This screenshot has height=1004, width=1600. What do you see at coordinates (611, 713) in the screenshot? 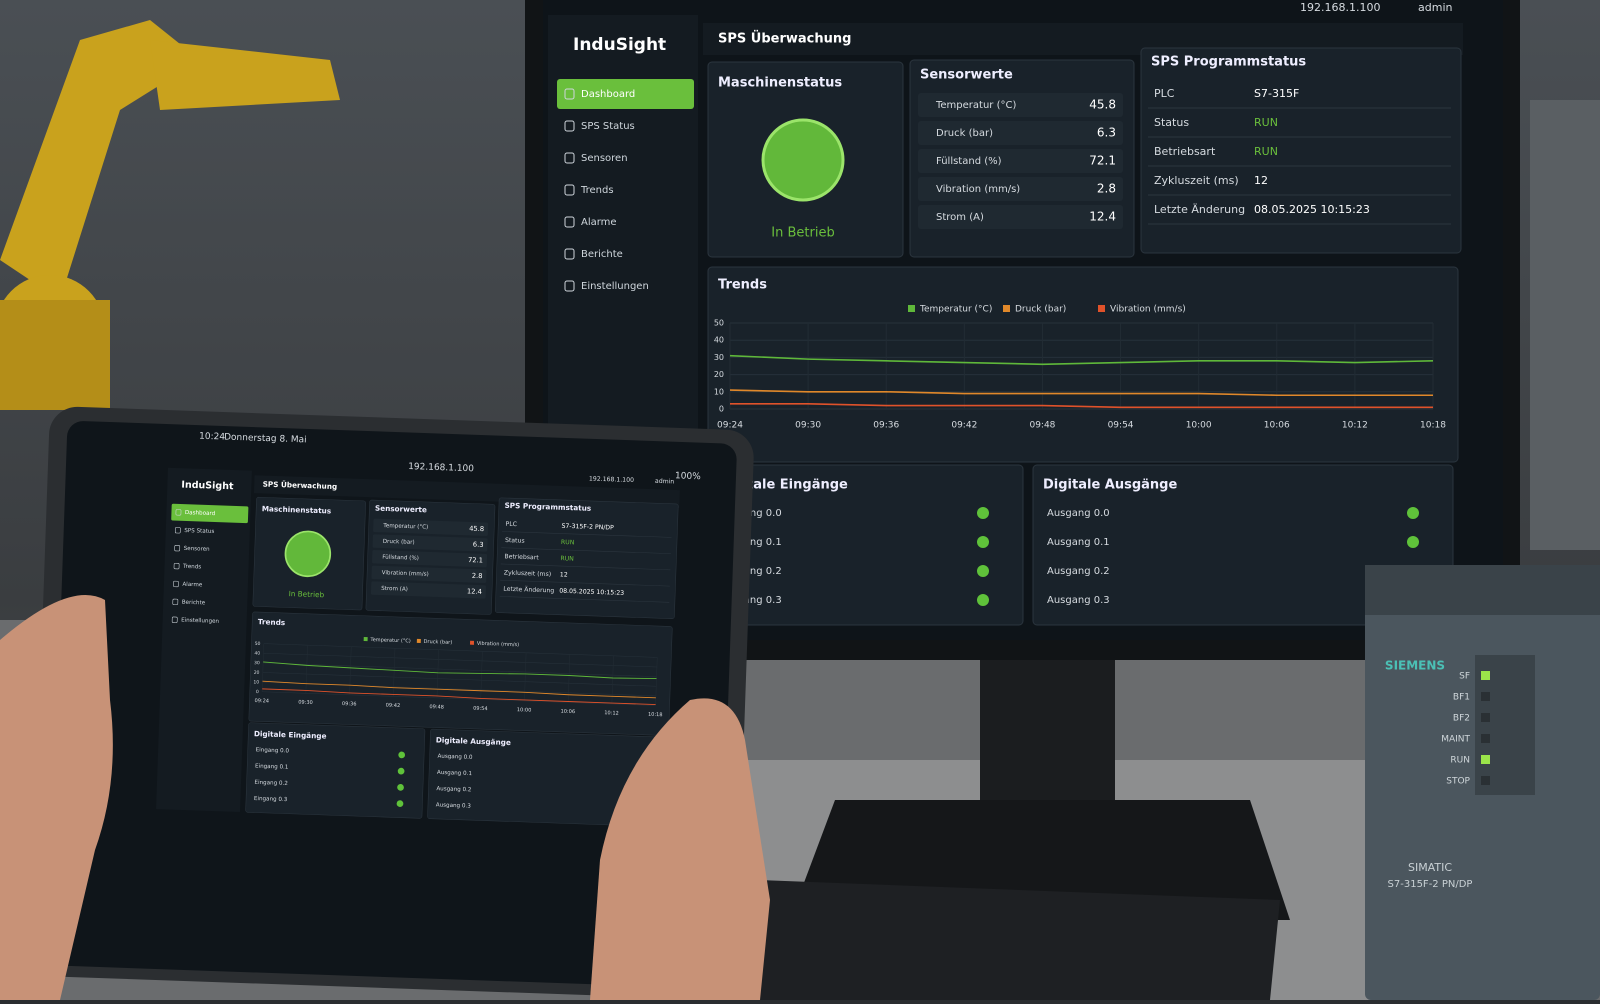
I see `x-tick-label: 10:12` at bounding box center [611, 713].